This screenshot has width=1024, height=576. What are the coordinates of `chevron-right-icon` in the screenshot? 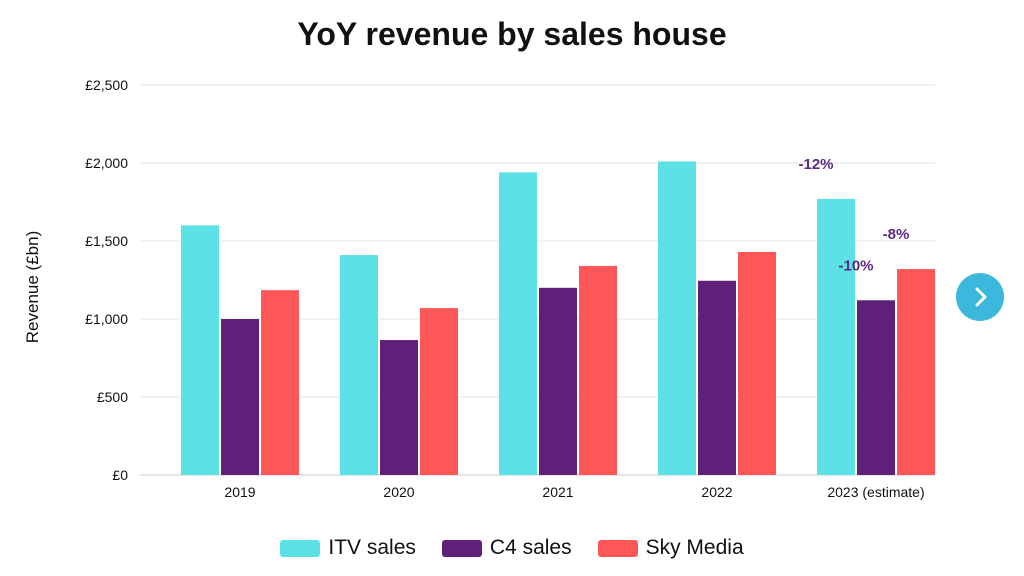 It's located at (981, 297).